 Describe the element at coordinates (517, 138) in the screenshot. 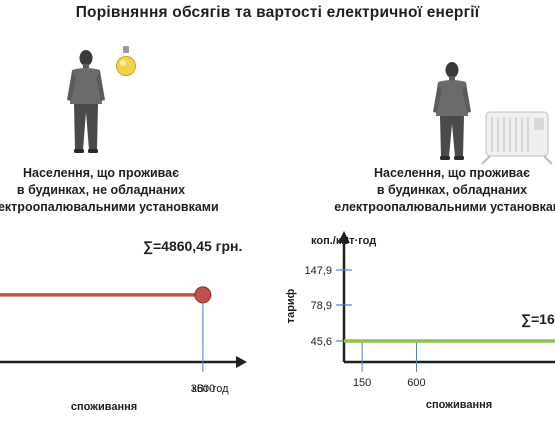

I see `electric-heater-icon` at that location.